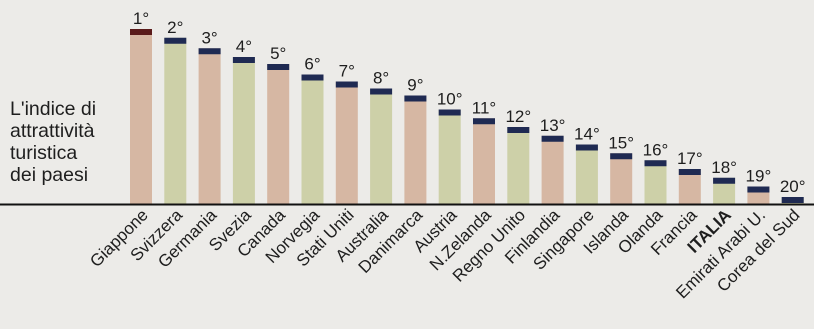 This screenshot has width=814, height=329. What do you see at coordinates (518, 116) in the screenshot?
I see `rank-label-12: 12°` at bounding box center [518, 116].